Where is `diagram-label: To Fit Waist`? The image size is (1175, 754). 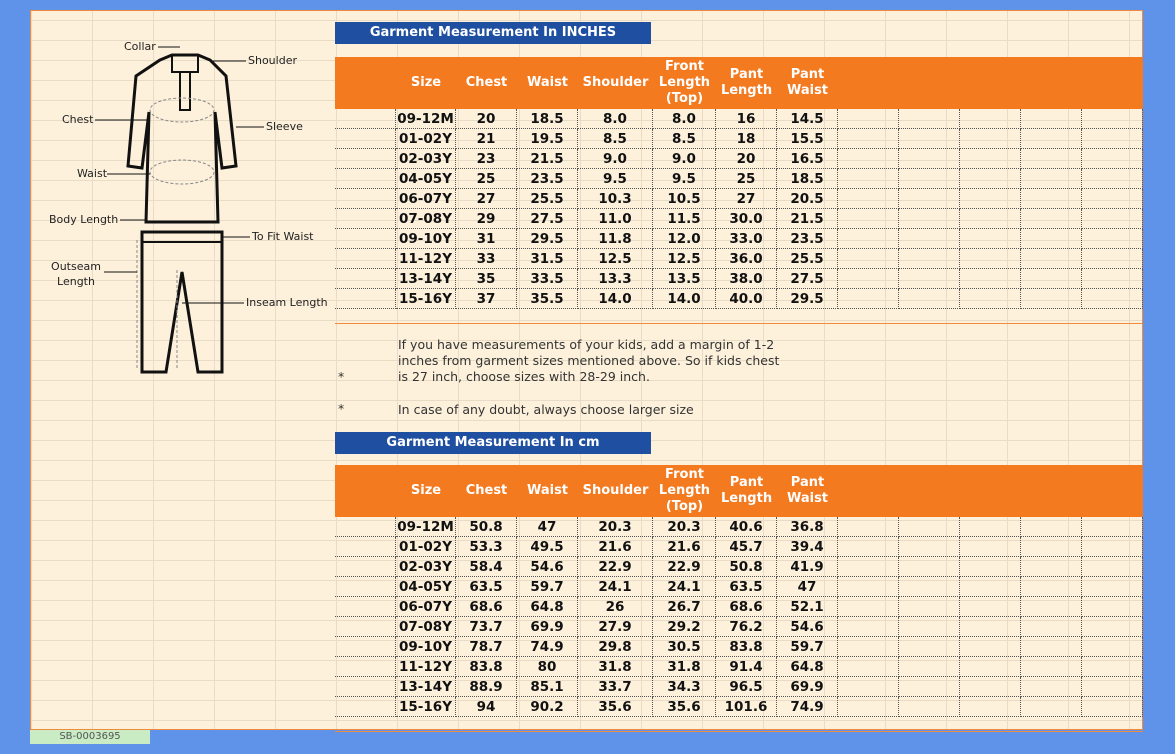
diagram-label: To Fit Waist is located at coordinates (283, 236).